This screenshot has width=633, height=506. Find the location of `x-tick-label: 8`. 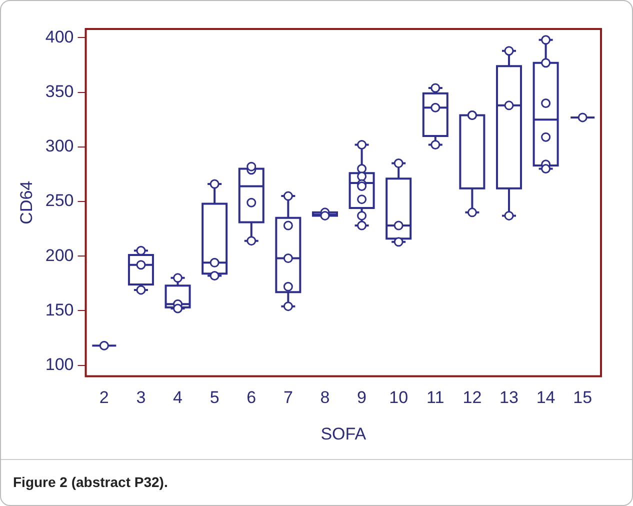

x-tick-label: 8 is located at coordinates (325, 398).